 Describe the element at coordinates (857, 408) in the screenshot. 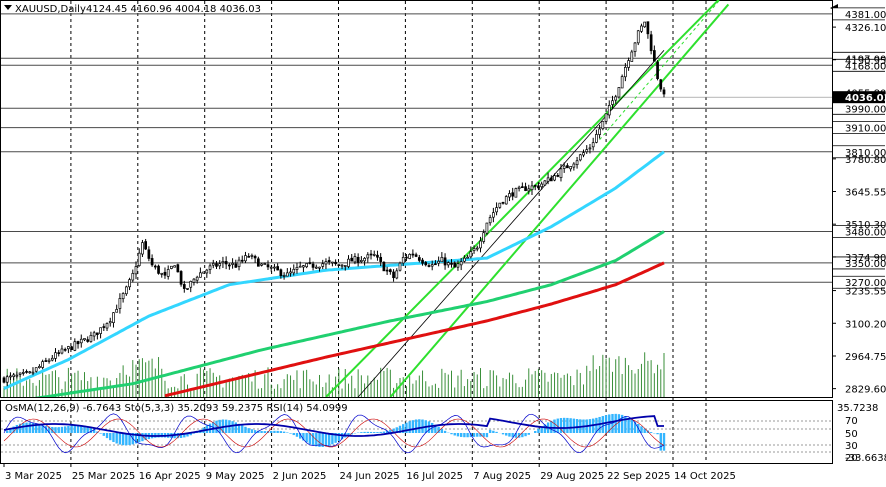

I see `indicator-top-label: 35.7238` at that location.